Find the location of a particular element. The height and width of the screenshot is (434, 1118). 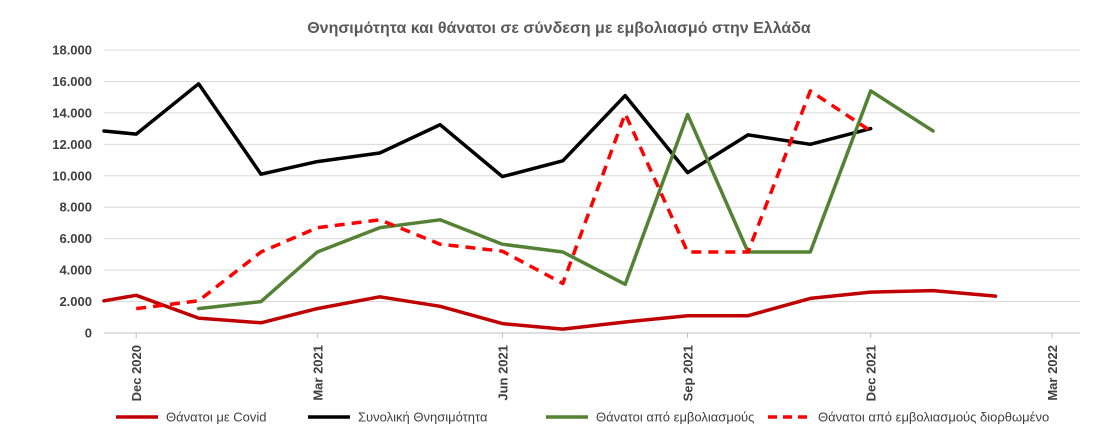

y-tick-label: 14.000 is located at coordinates (72, 112).